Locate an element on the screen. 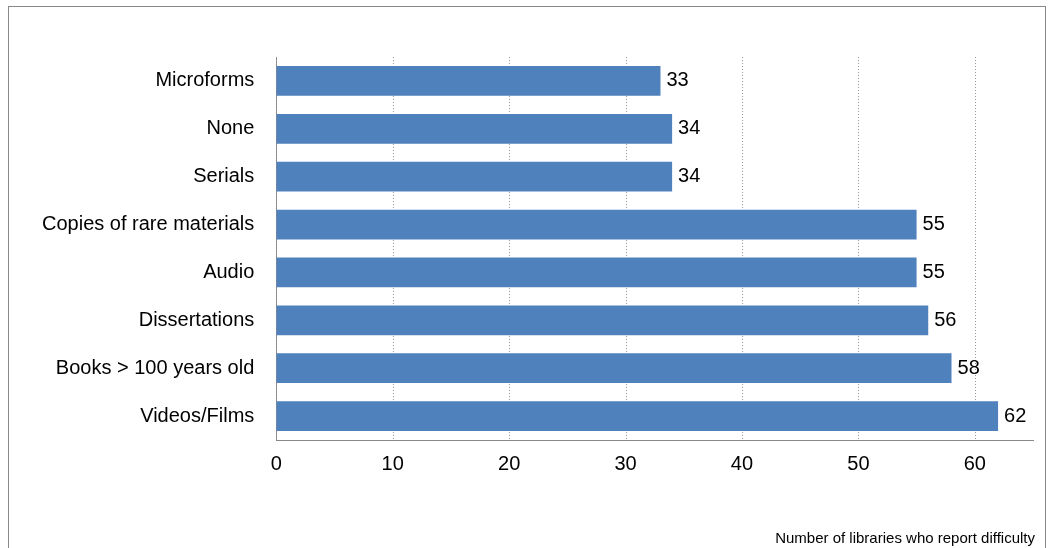  y-tick-label: Copies of rare materials is located at coordinates (148, 223).